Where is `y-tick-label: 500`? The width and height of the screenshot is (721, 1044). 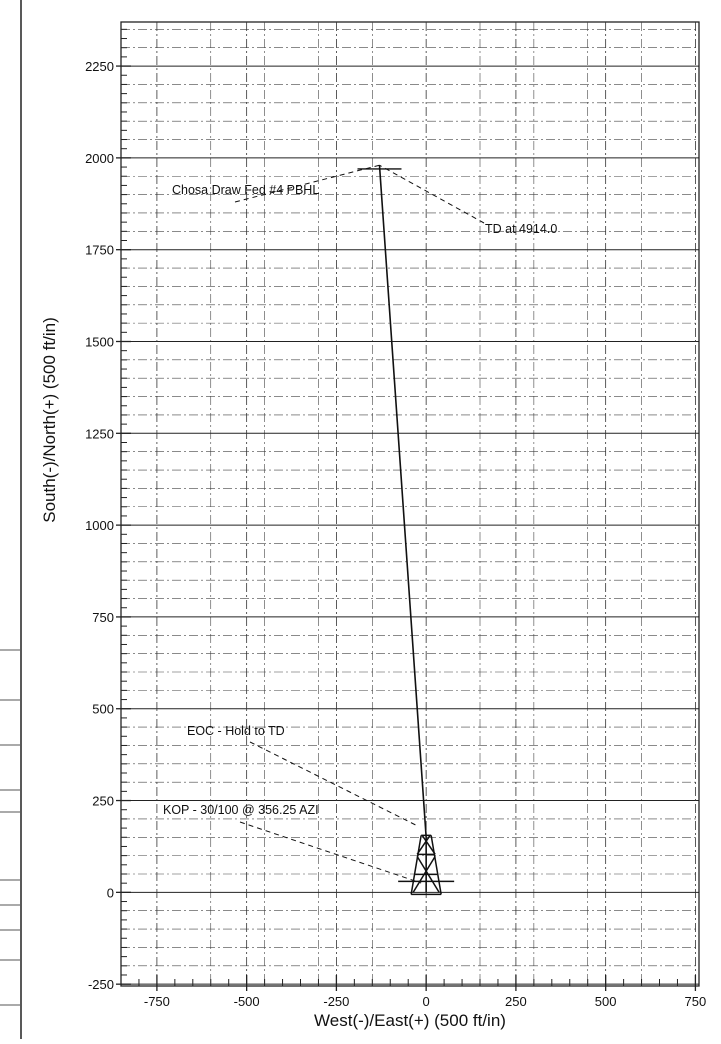 y-tick-label: 500 is located at coordinates (103, 709).